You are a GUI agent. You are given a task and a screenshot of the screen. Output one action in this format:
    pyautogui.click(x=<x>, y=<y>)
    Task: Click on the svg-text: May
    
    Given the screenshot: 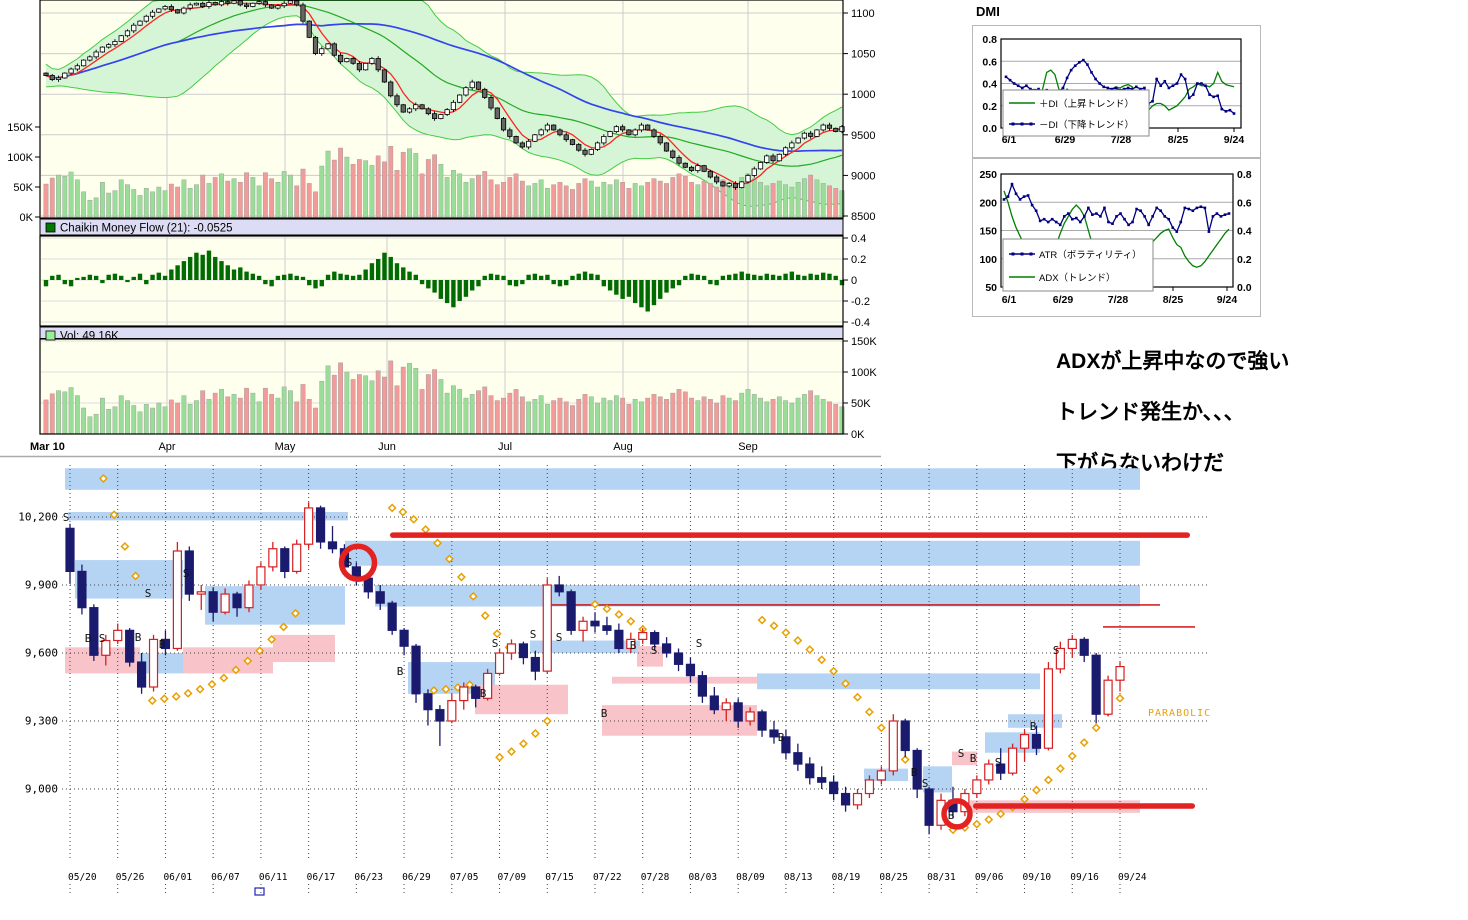 What is the action you would take?
    pyautogui.click(x=285, y=447)
    